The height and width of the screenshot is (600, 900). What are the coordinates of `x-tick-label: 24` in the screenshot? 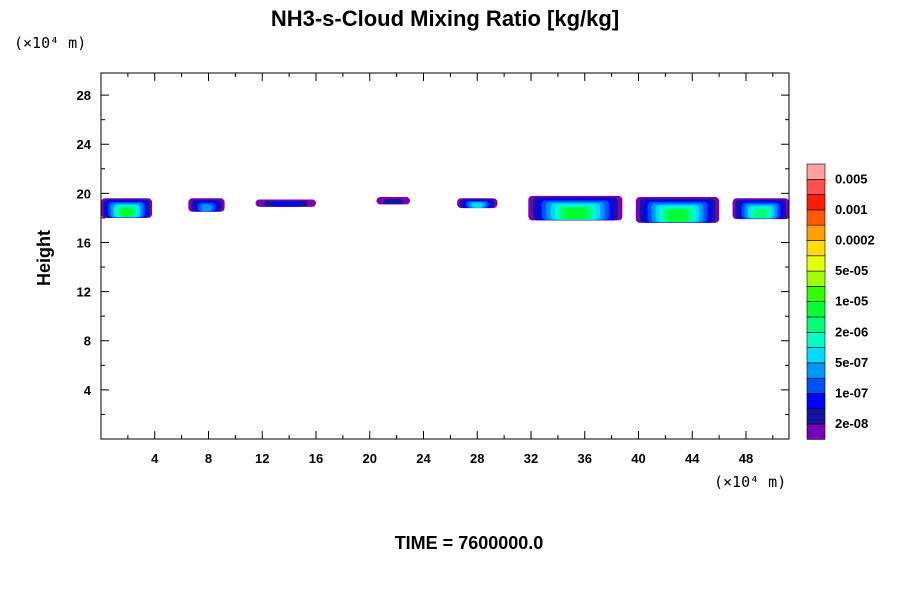 It's located at (423, 458).